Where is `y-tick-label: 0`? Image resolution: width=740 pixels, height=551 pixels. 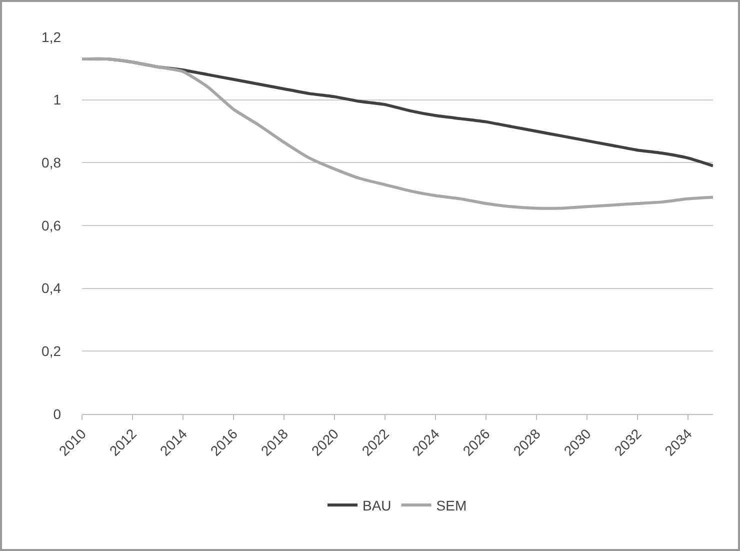 y-tick-label: 0 is located at coordinates (57, 414).